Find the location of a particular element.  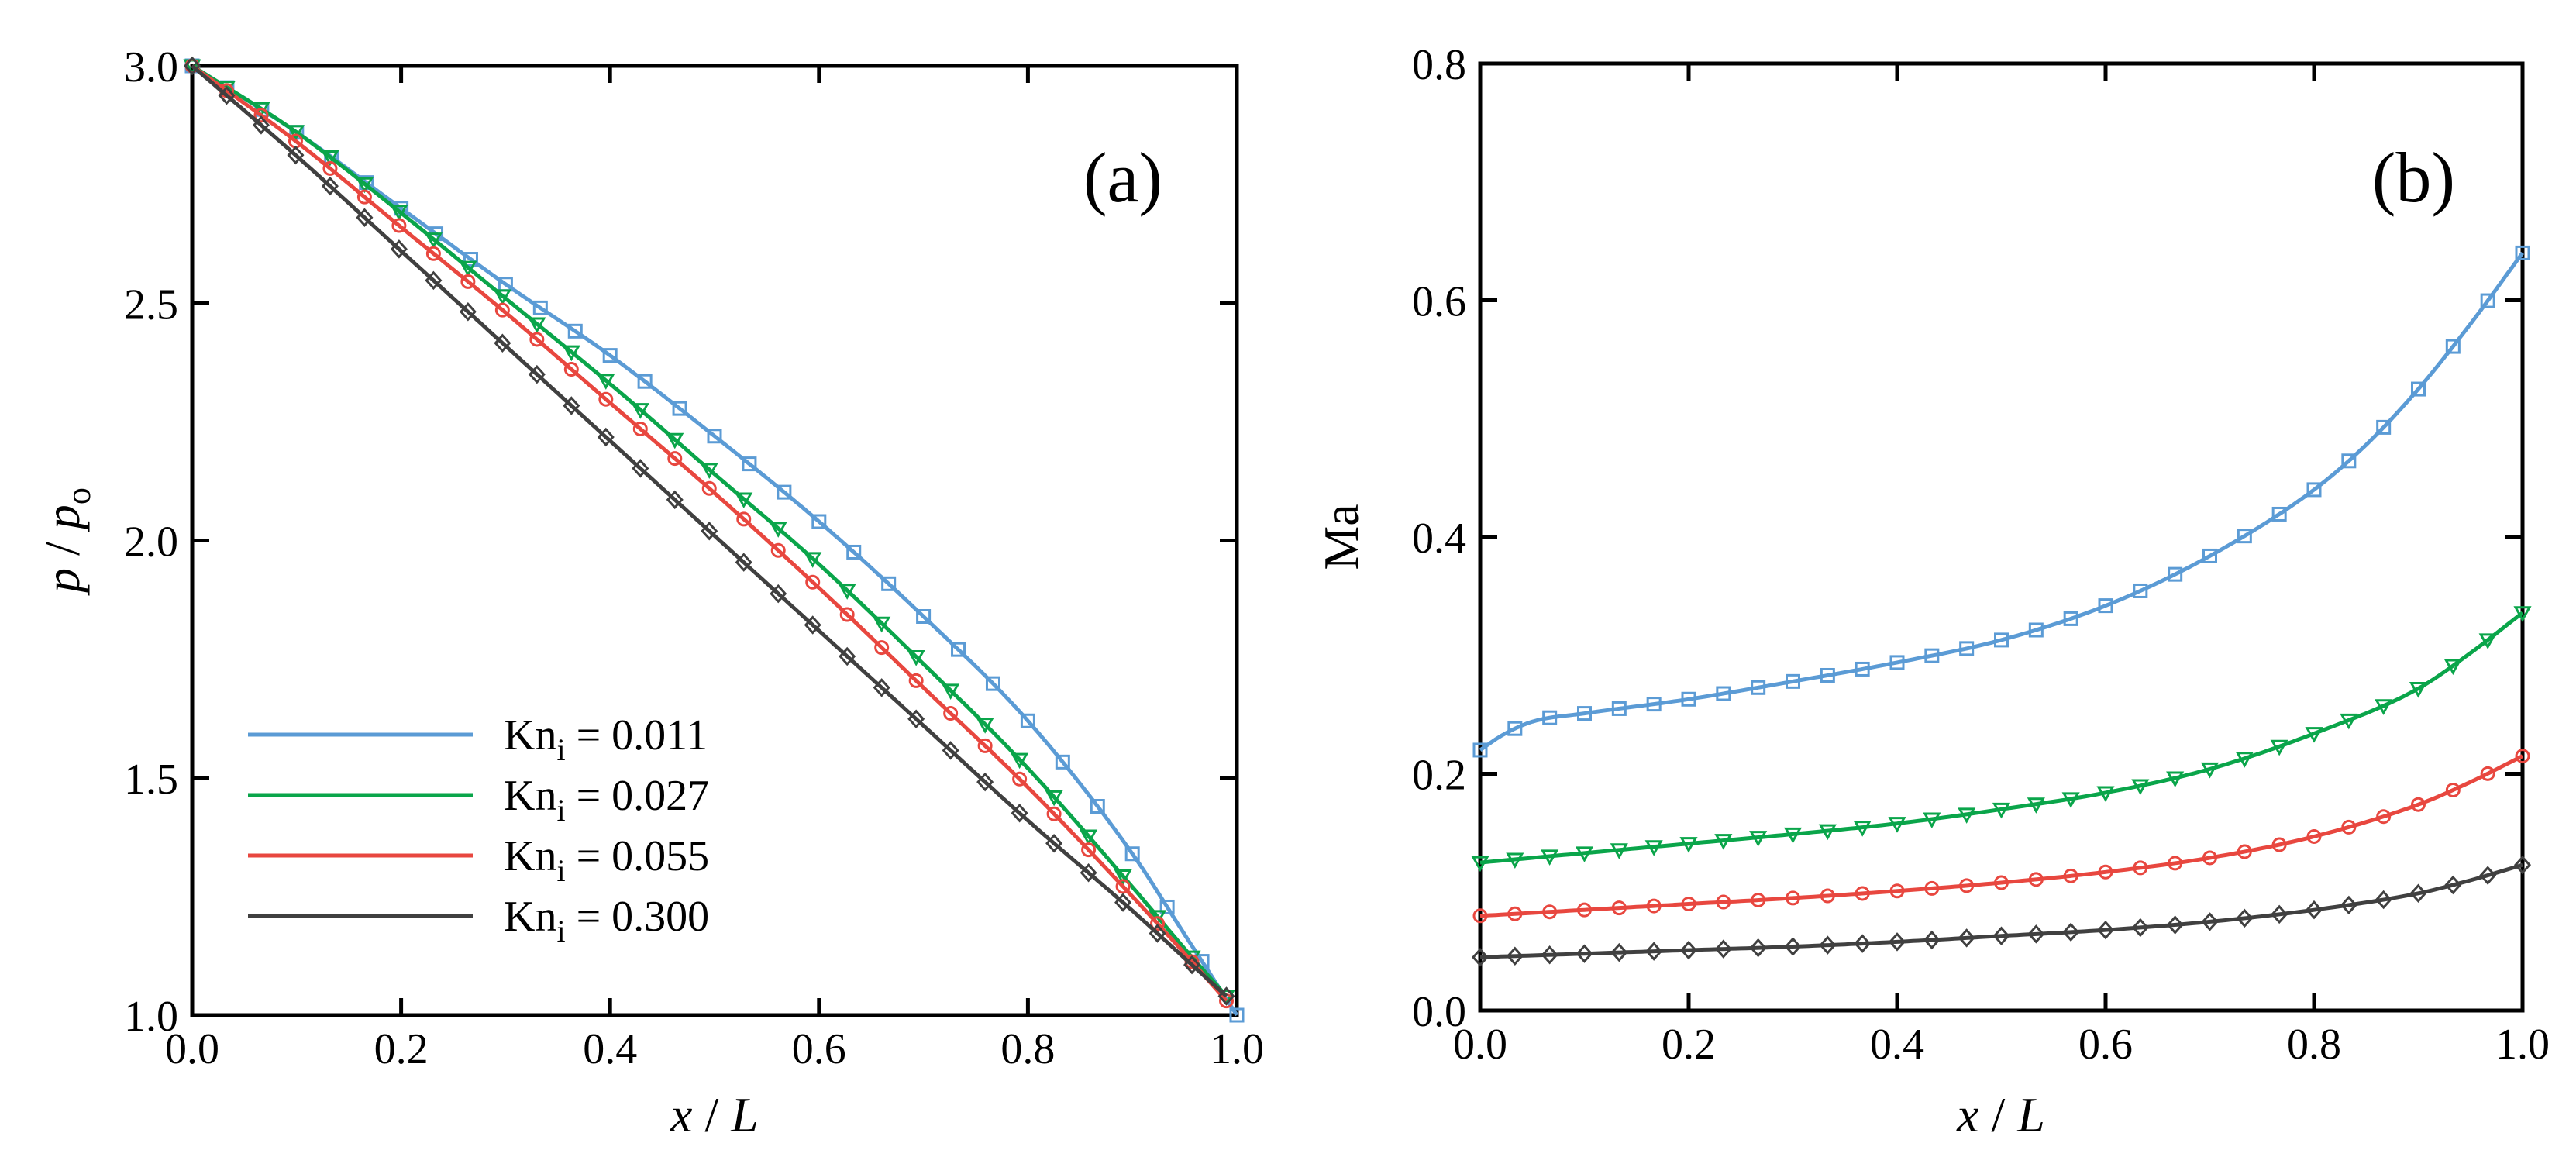

panel-a-x-axis-title: x / L is located at coordinates (714, 1115).